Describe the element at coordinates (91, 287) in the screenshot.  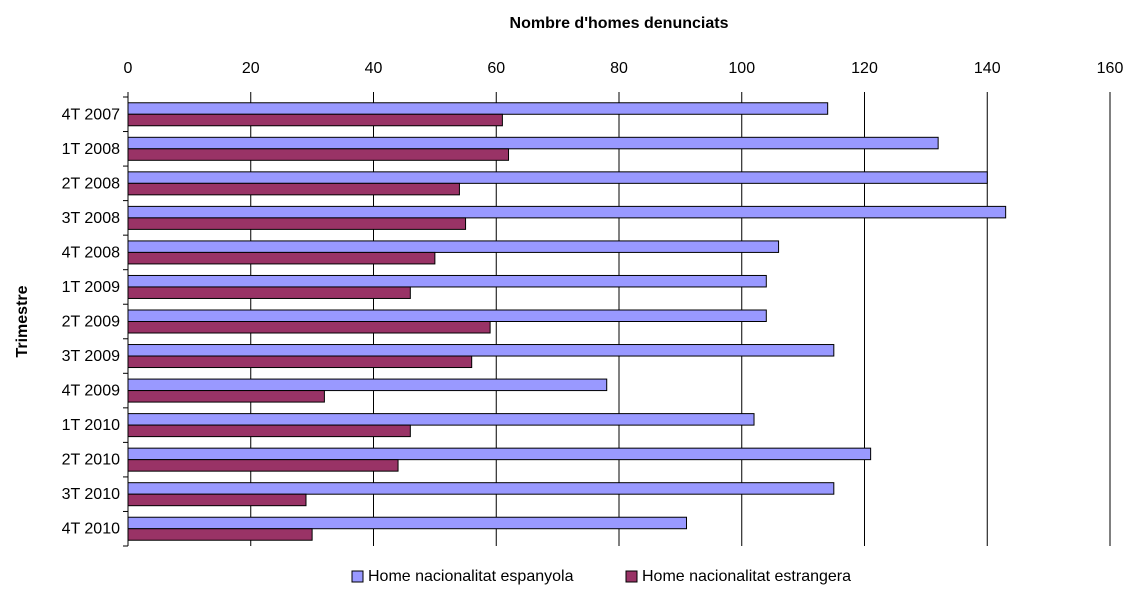
I see `y-tick-label: 1T 2009` at that location.